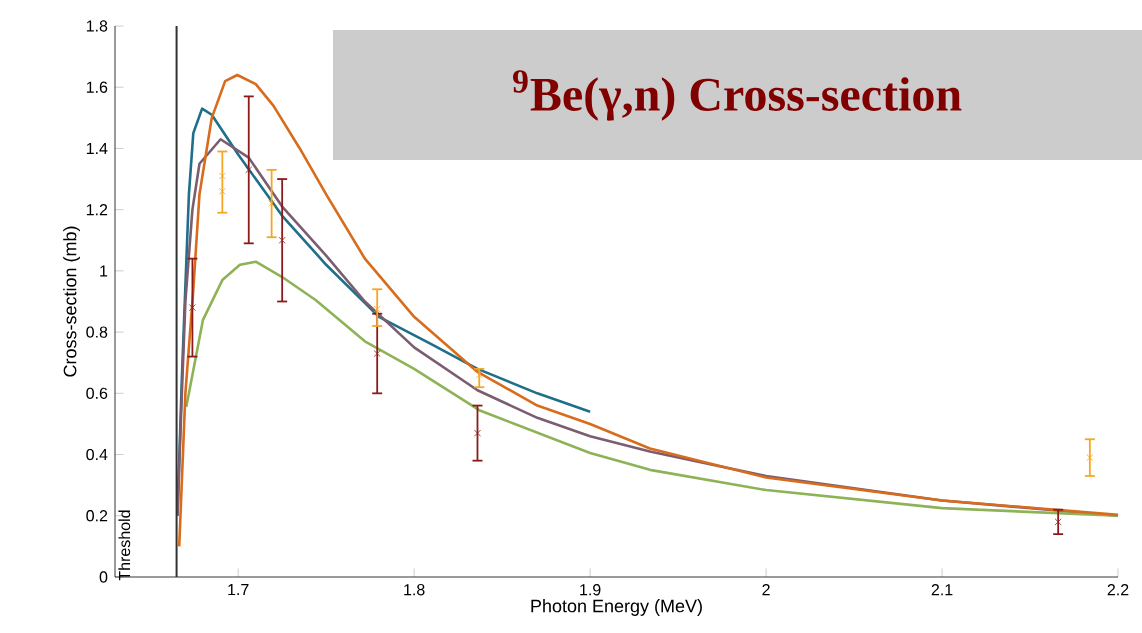 Image resolution: width=1142 pixels, height=633 pixels. What do you see at coordinates (97, 516) in the screenshot?
I see `y-tick-label: 0.2` at bounding box center [97, 516].